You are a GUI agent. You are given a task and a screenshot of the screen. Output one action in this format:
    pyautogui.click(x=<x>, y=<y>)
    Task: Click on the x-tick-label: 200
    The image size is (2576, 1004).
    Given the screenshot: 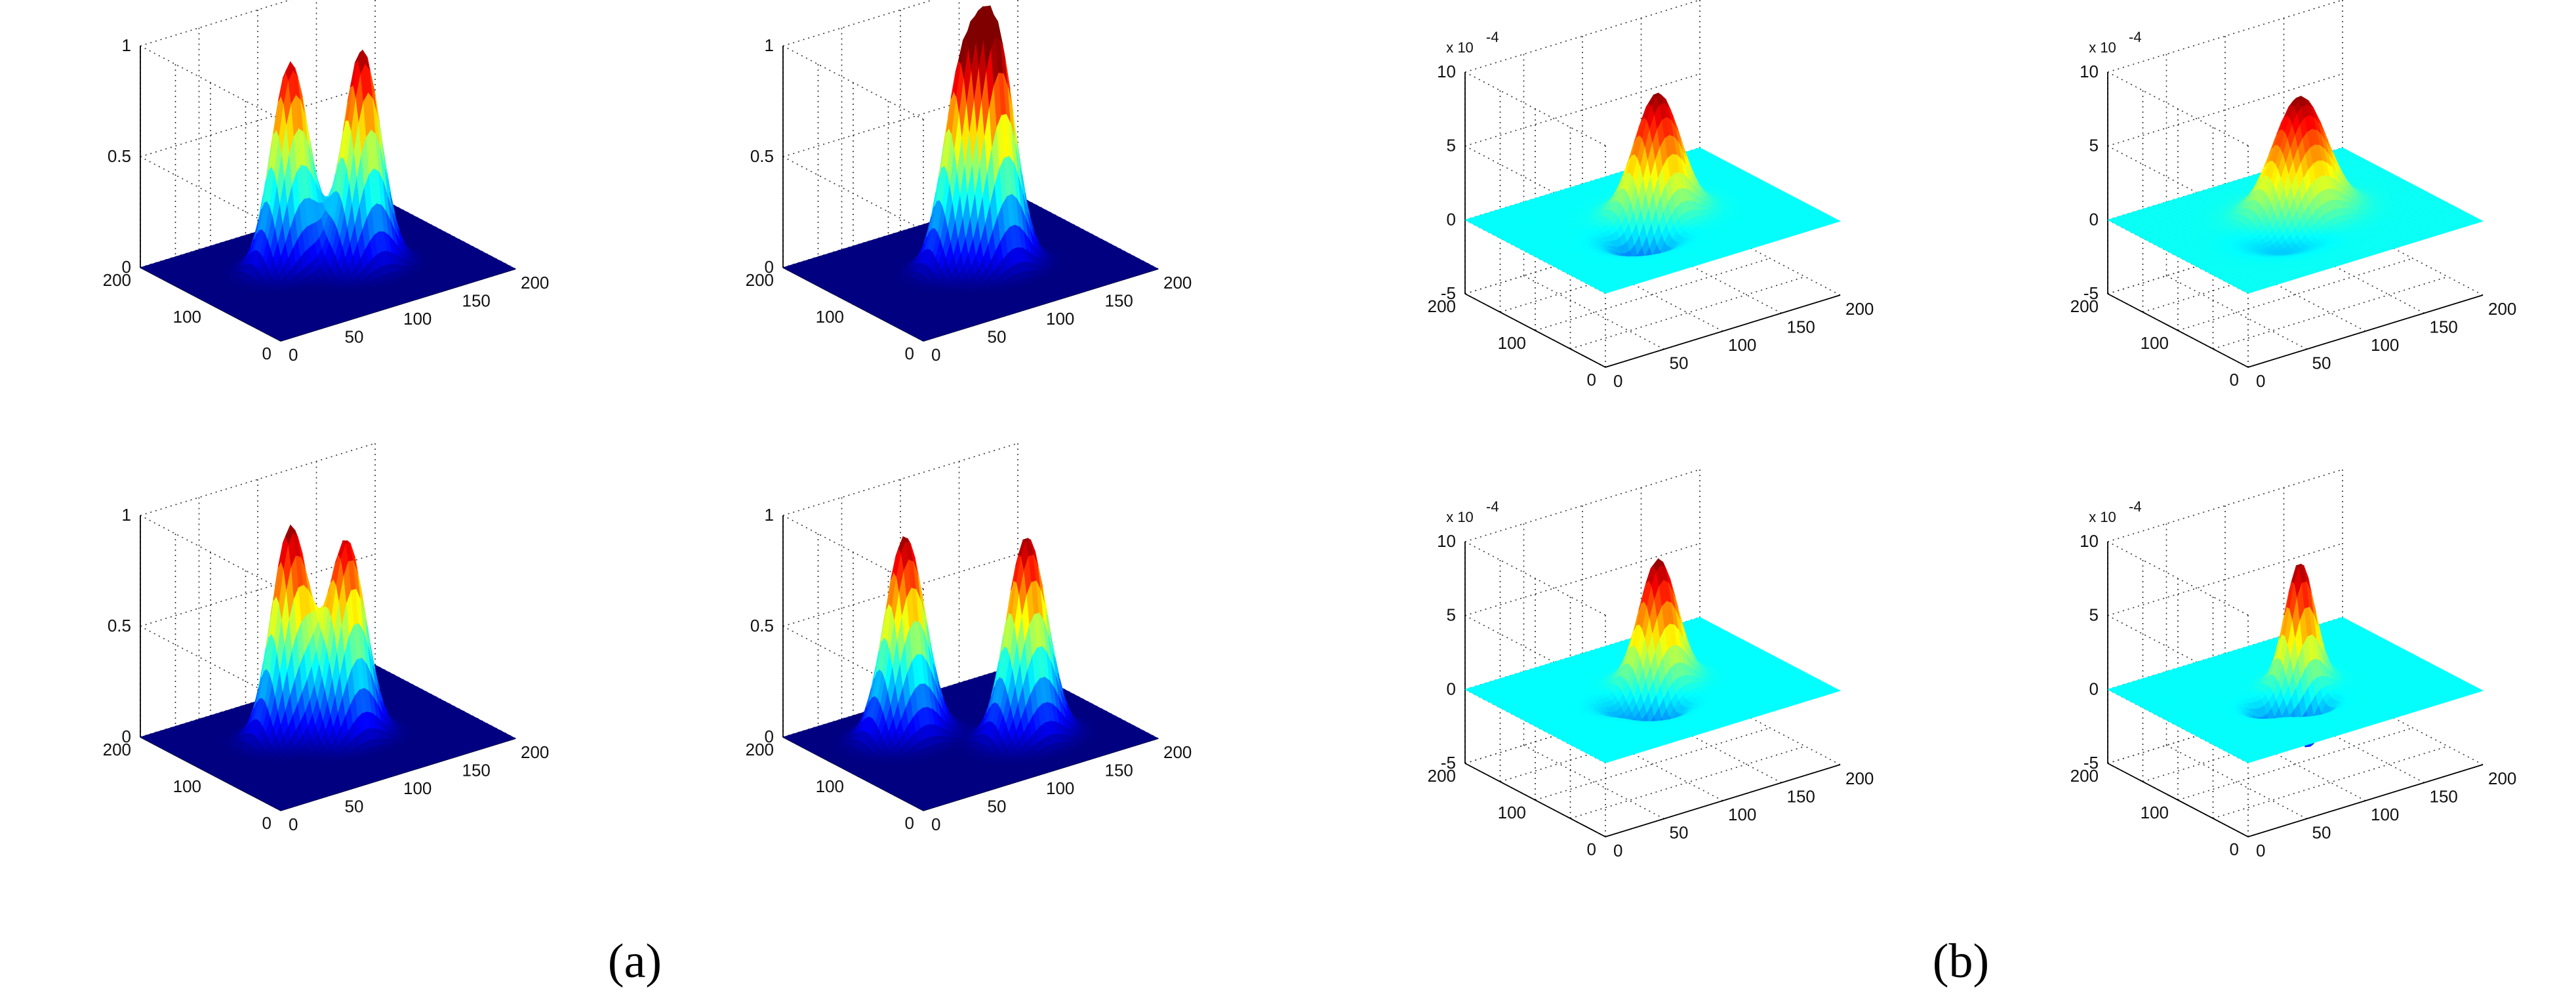 What is the action you would take?
    pyautogui.click(x=535, y=282)
    